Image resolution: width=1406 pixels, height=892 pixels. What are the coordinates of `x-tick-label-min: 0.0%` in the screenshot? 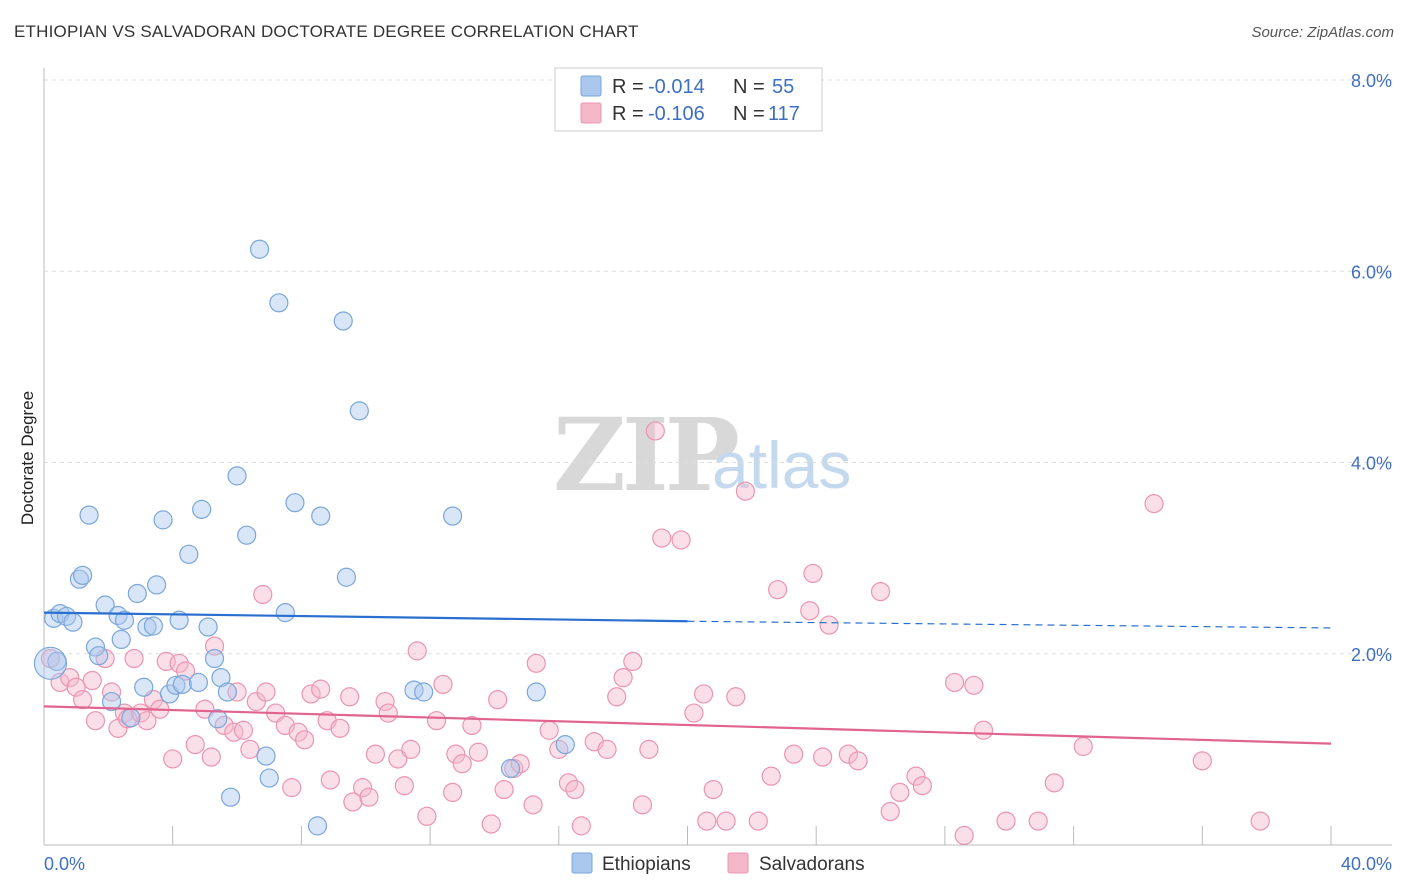 It's located at (64, 864).